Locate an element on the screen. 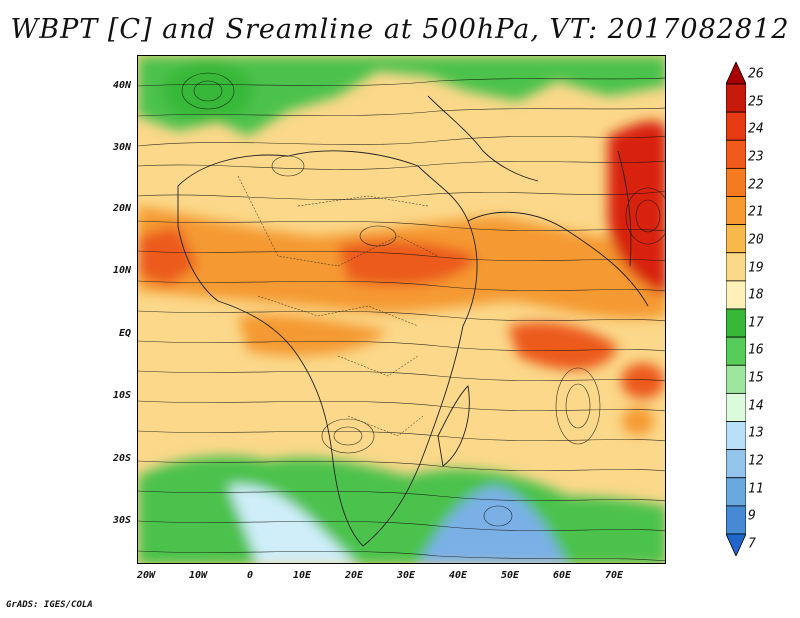 The image size is (800, 618). colorbar-label: 19 is located at coordinates (756, 268).